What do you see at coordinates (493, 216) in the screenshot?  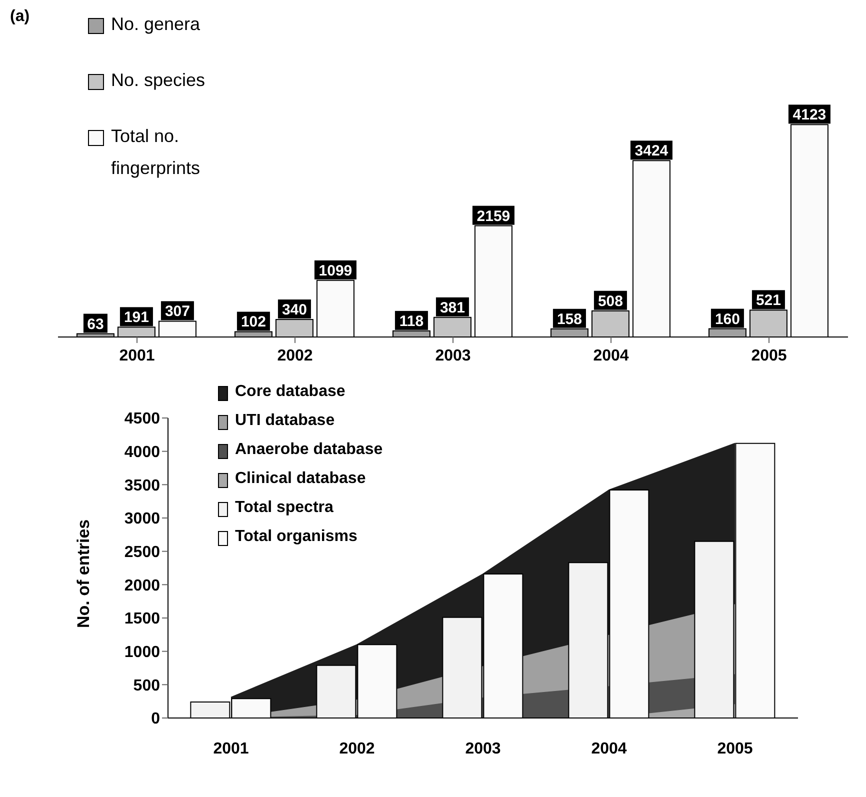 I see `data-label: 2159` at bounding box center [493, 216].